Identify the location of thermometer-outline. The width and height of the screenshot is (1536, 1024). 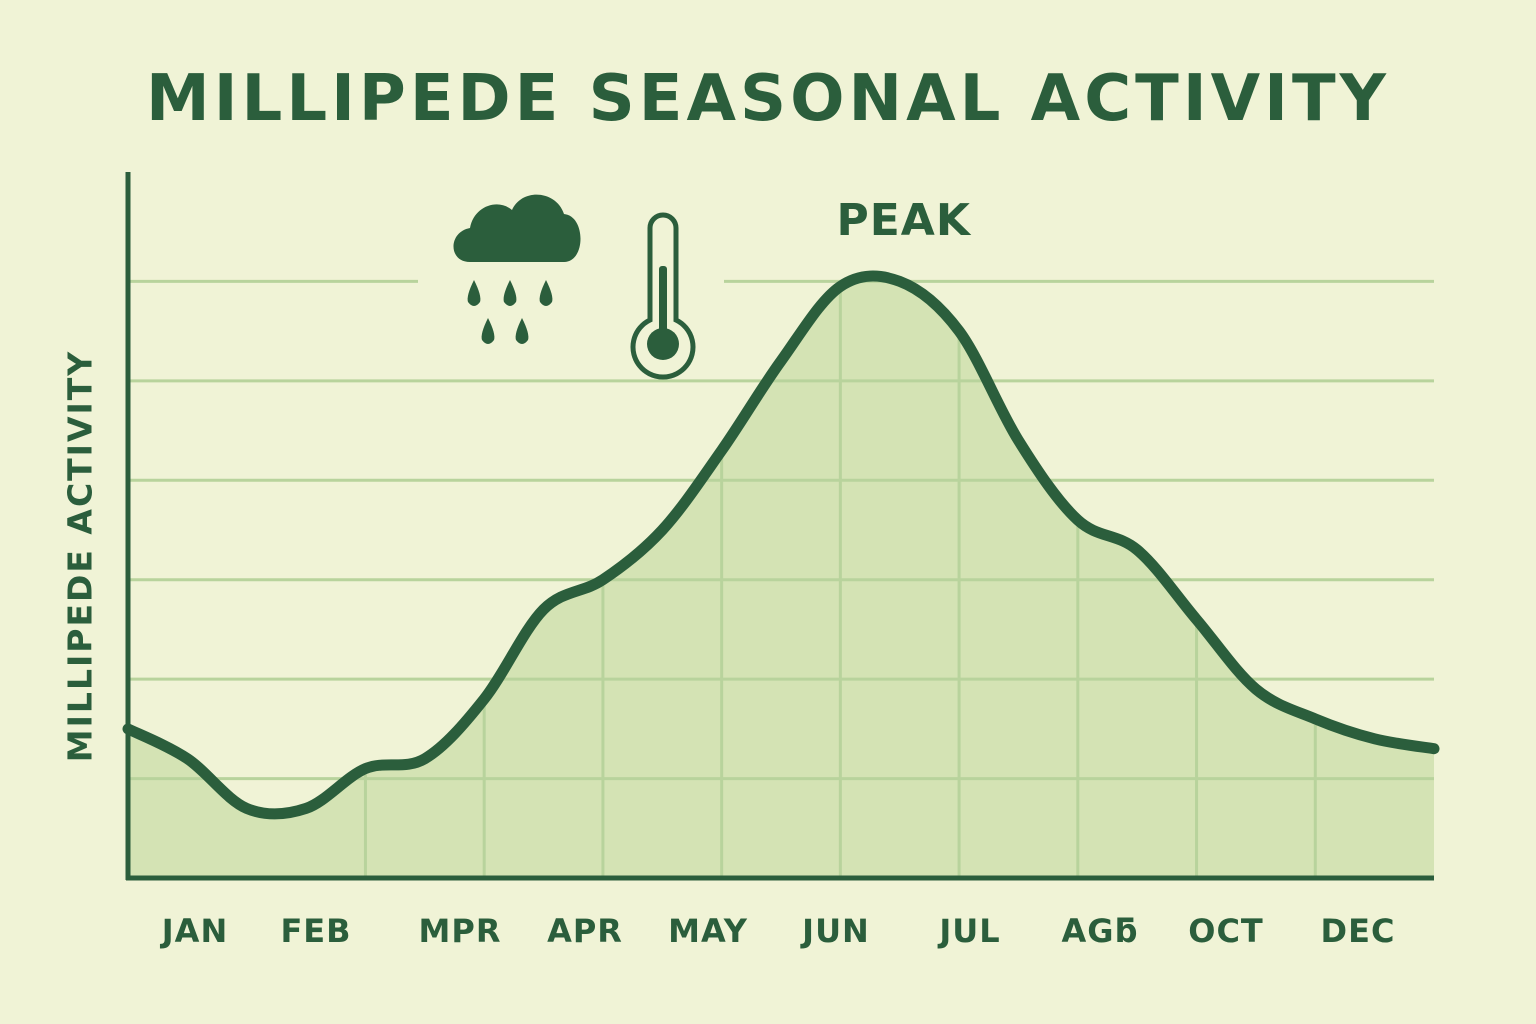
(663, 296).